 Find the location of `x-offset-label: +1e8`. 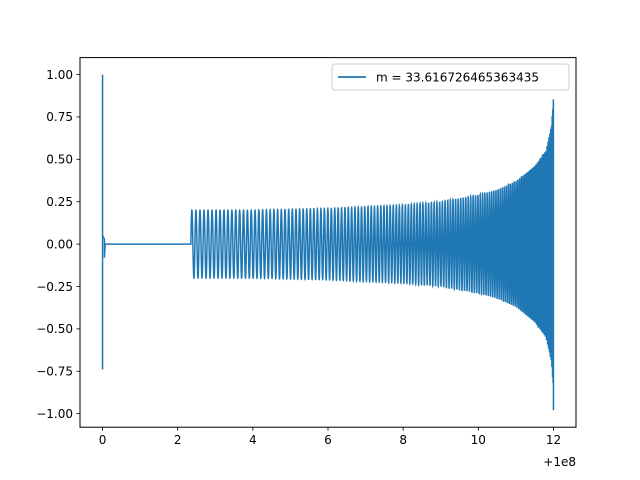

x-offset-label: +1e8 is located at coordinates (559, 462).